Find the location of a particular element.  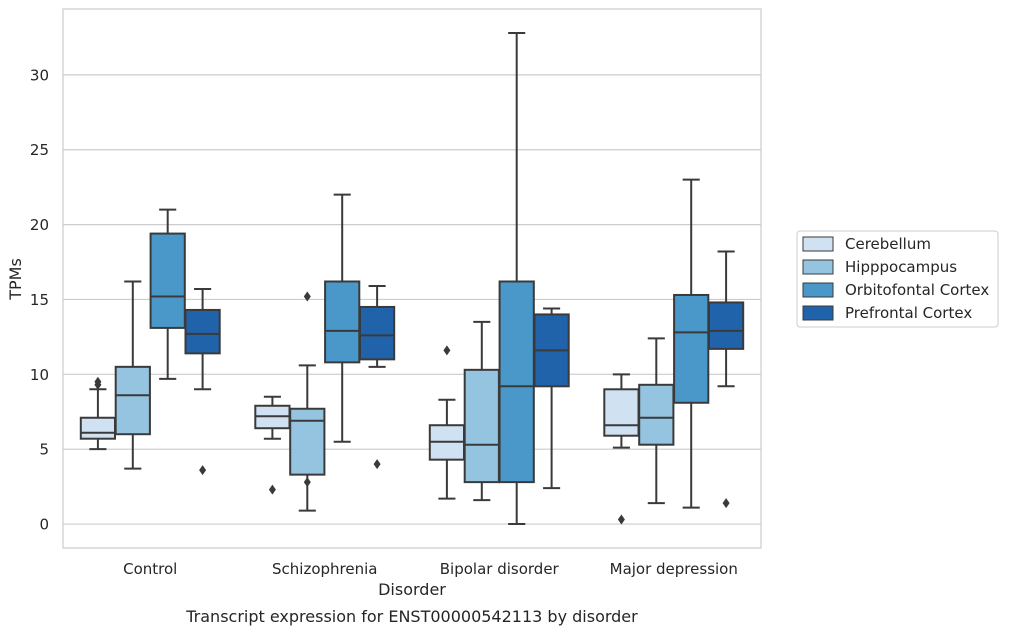

x-axis-label: Disorder is located at coordinates (412, 589).